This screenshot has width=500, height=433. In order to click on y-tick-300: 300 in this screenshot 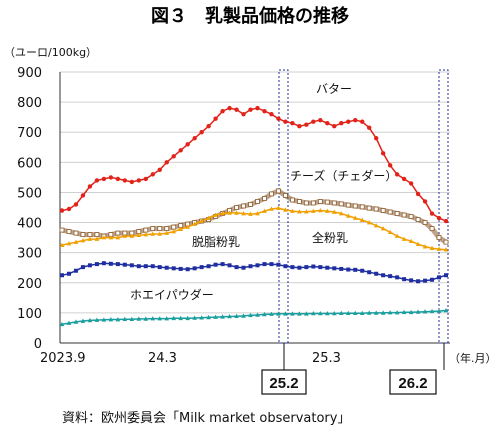, I will do `click(29, 254)`.